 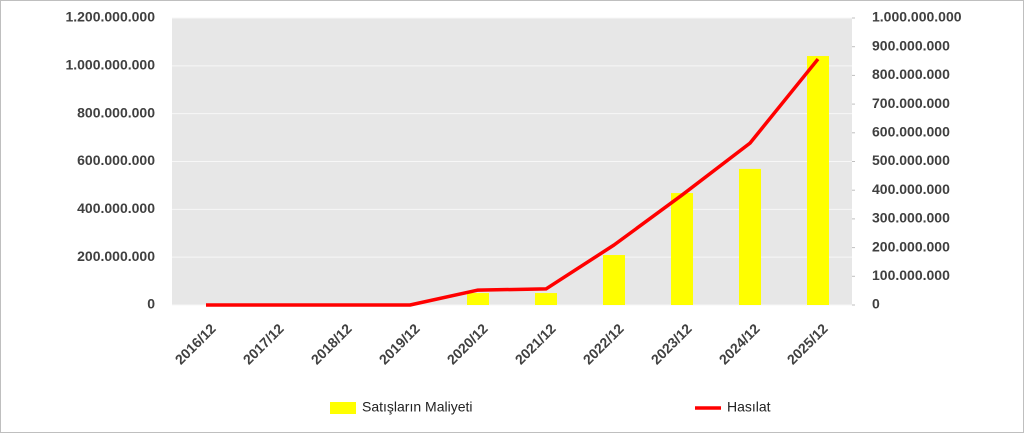 What do you see at coordinates (110, 65) in the screenshot?
I see `y-tick-label: 1.000.000.000` at bounding box center [110, 65].